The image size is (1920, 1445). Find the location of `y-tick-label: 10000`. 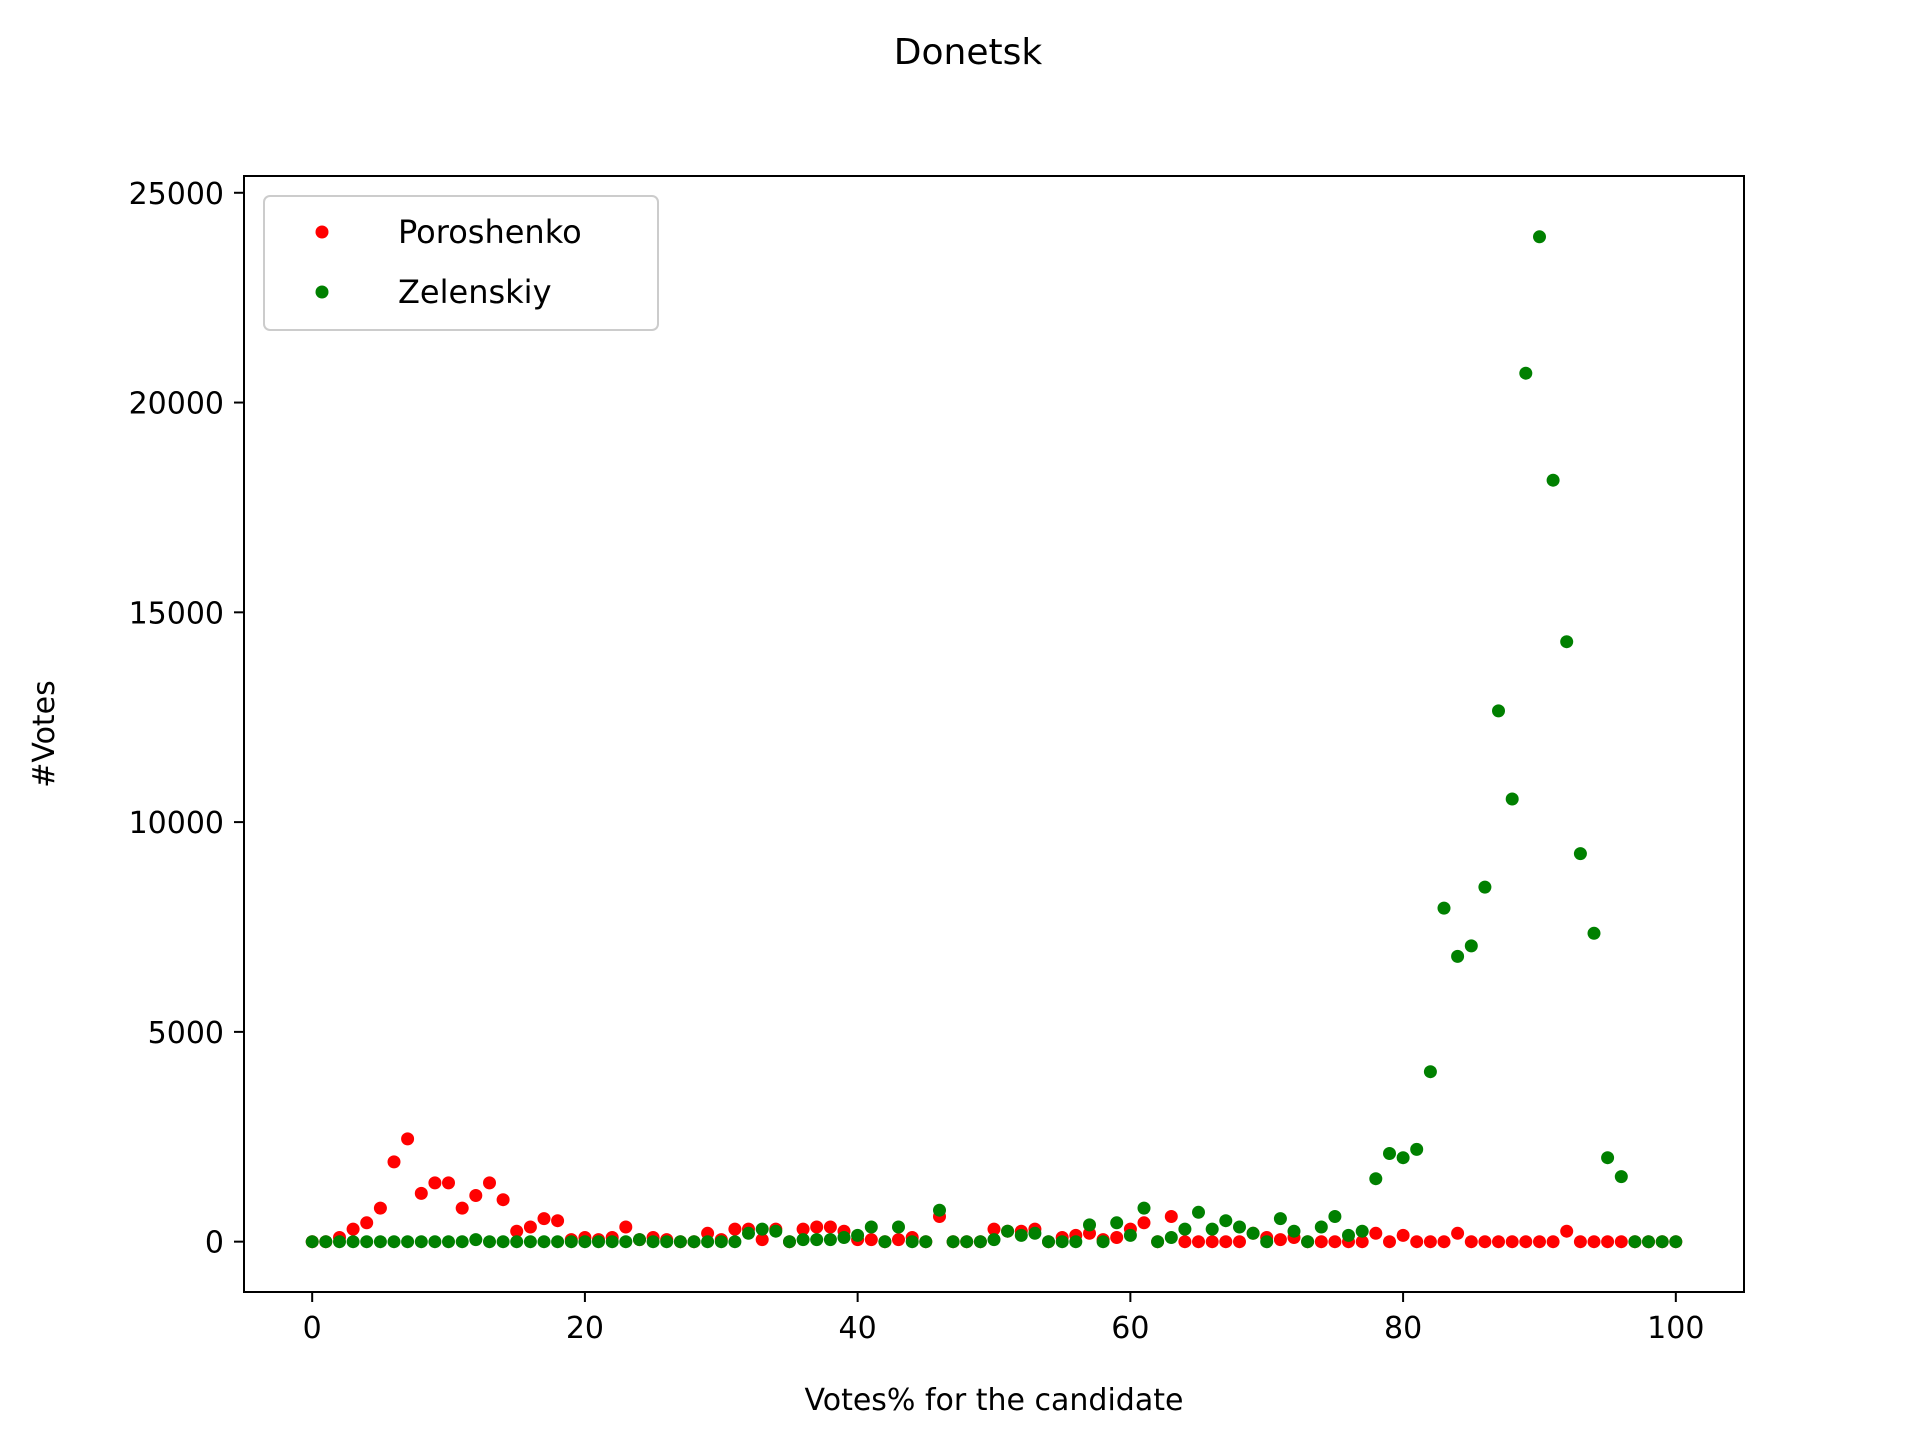

y-tick-label: 10000 is located at coordinates (176, 823).